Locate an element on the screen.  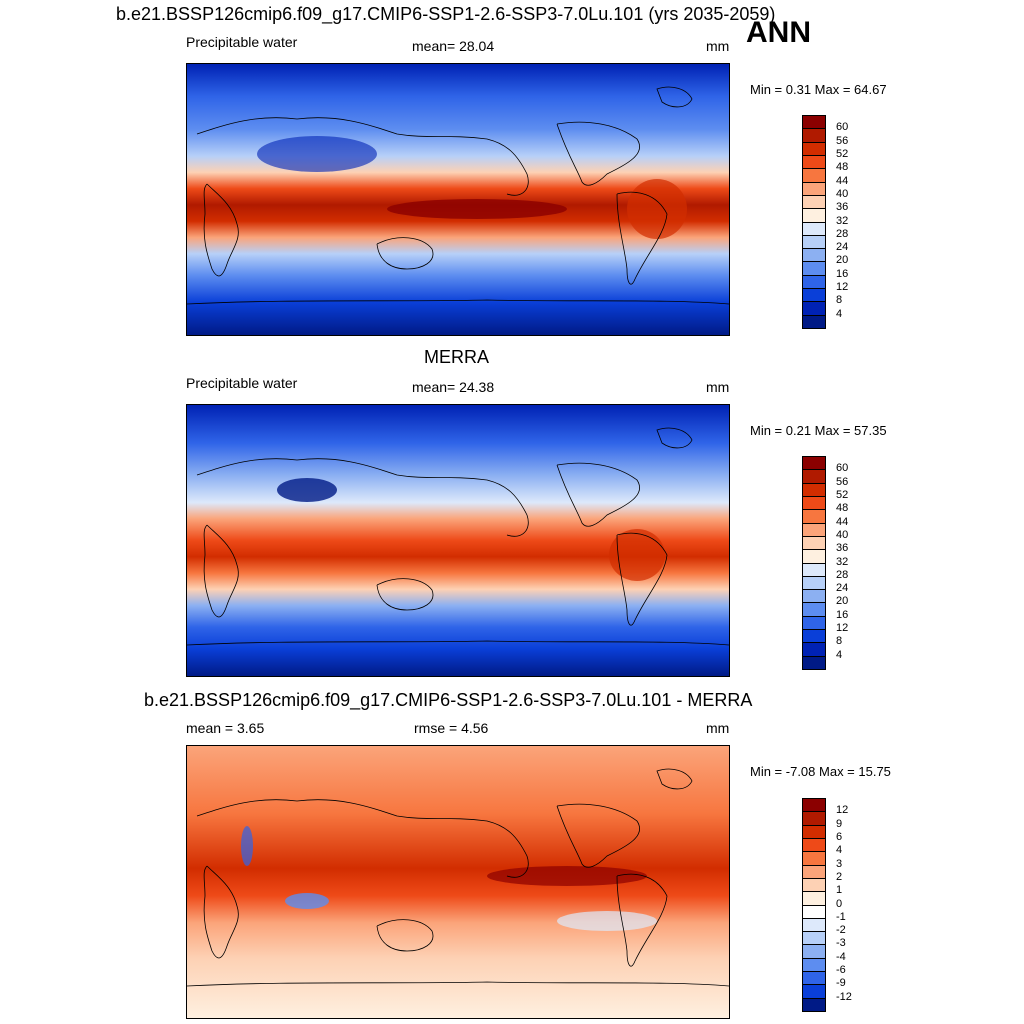
panel2-heading: MERRA is located at coordinates (457, 357).